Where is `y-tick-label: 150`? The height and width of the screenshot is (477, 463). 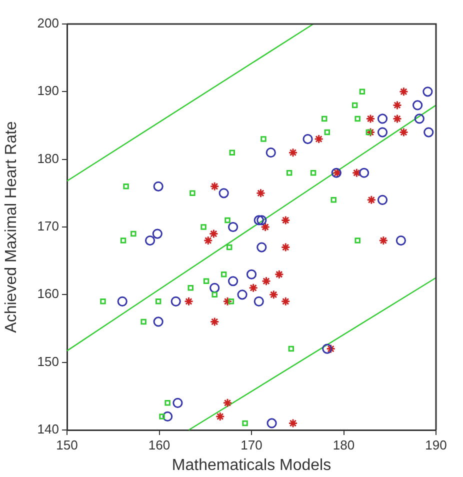
y-tick-label: 150 is located at coordinates (48, 361).